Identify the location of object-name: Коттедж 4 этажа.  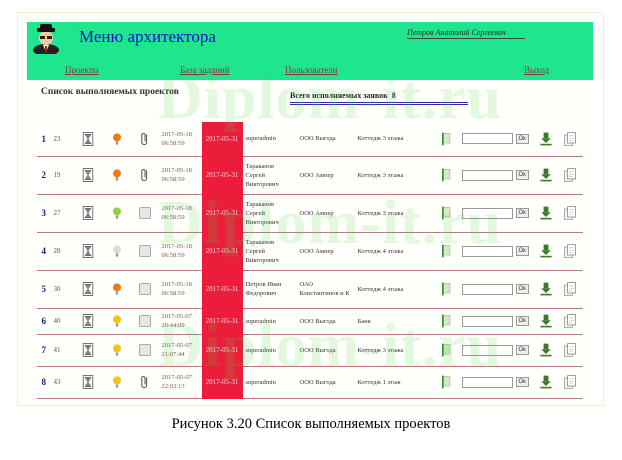
(394, 289).